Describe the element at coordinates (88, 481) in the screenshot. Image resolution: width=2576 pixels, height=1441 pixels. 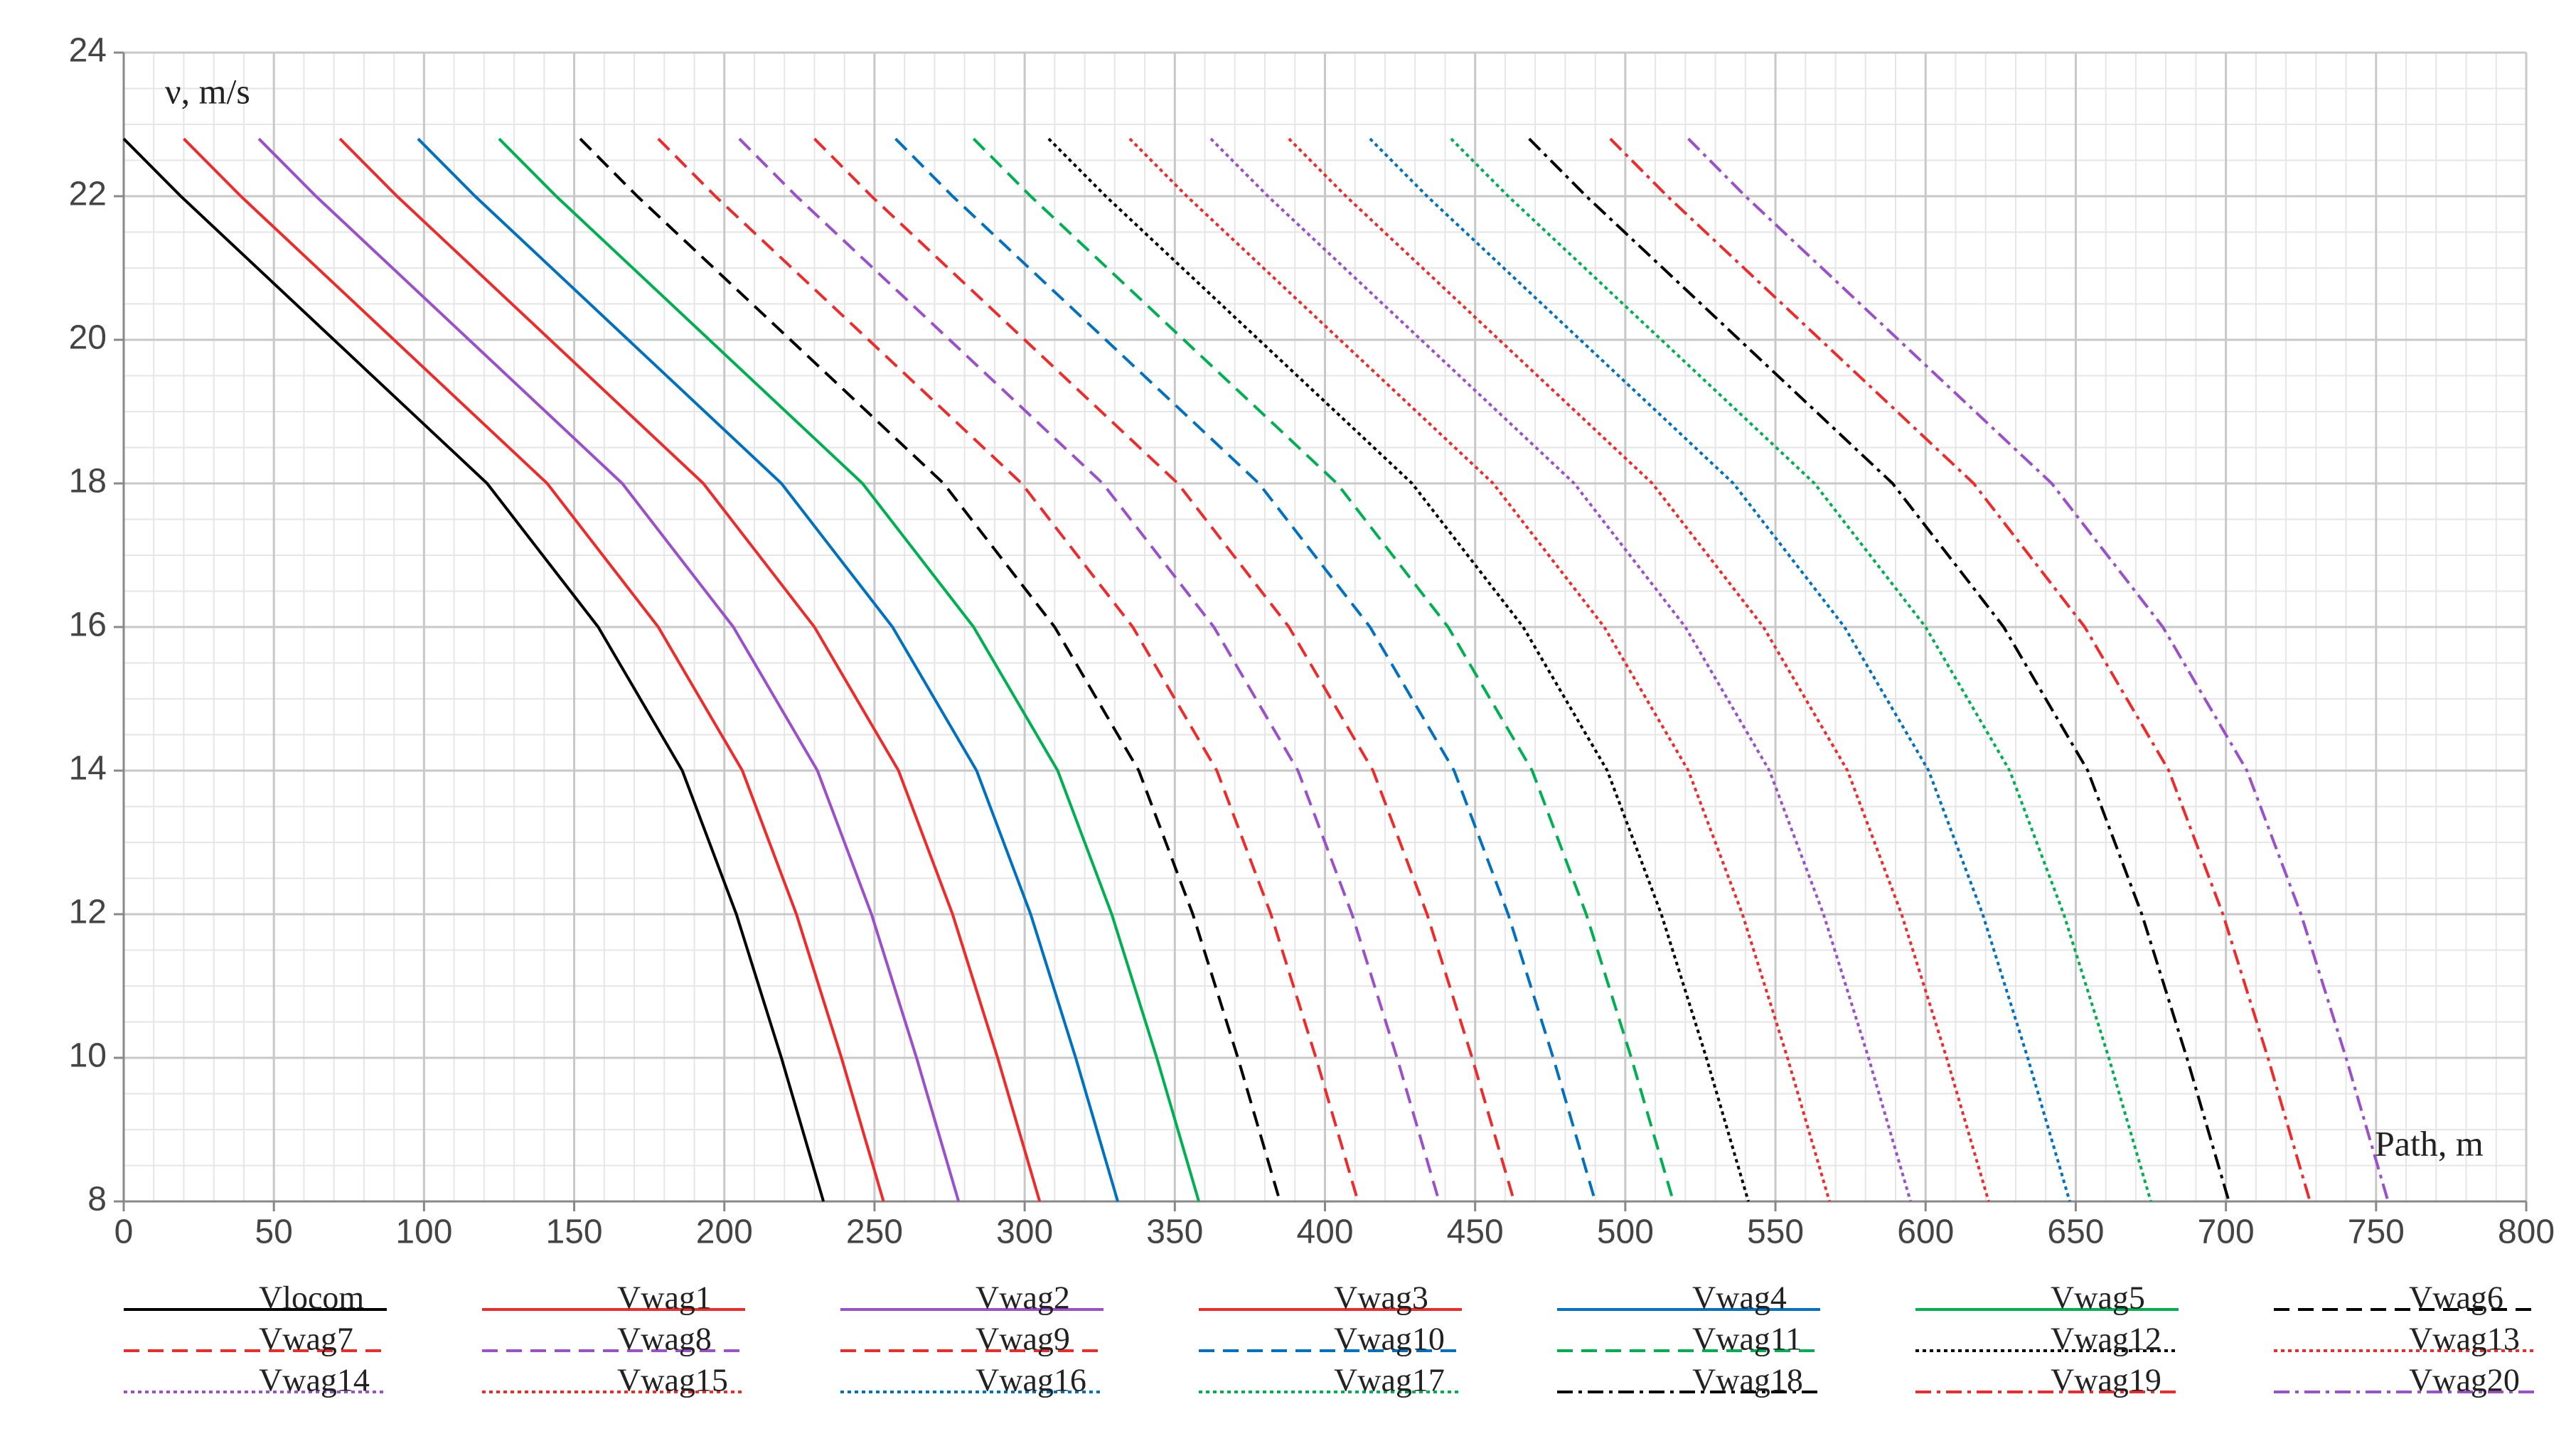
I see `y-tick-label: 18` at that location.